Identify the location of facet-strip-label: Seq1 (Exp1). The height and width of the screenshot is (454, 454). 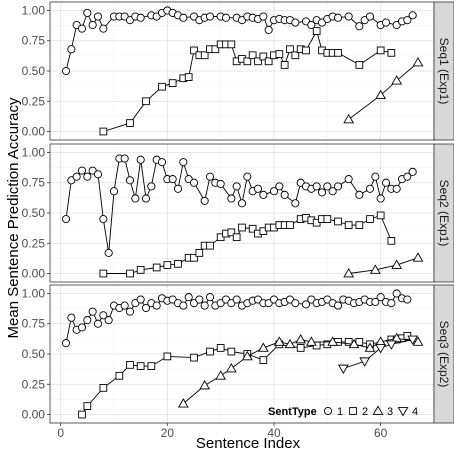
(444, 71).